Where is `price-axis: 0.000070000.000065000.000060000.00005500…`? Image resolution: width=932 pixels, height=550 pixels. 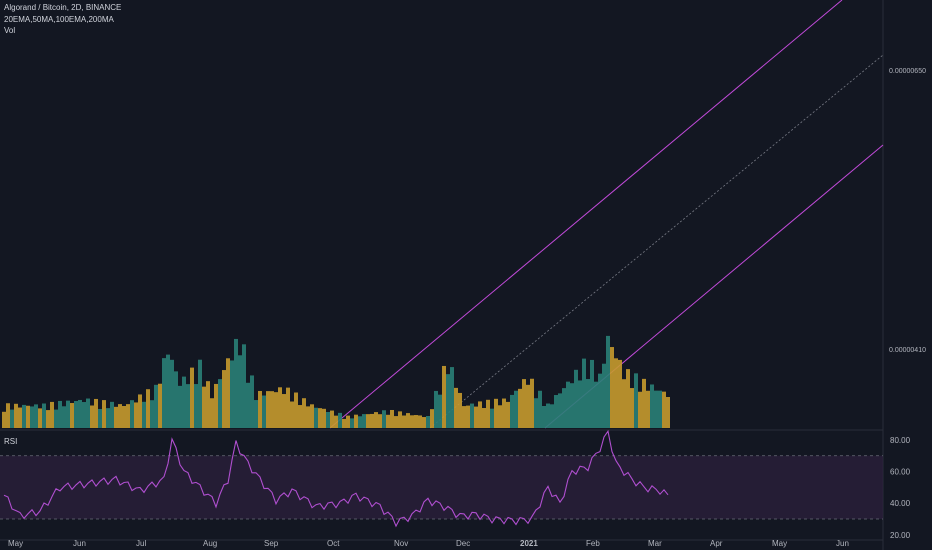 price-axis: 0.000070000.000065000.000060000.00005500… is located at coordinates (907, 177).